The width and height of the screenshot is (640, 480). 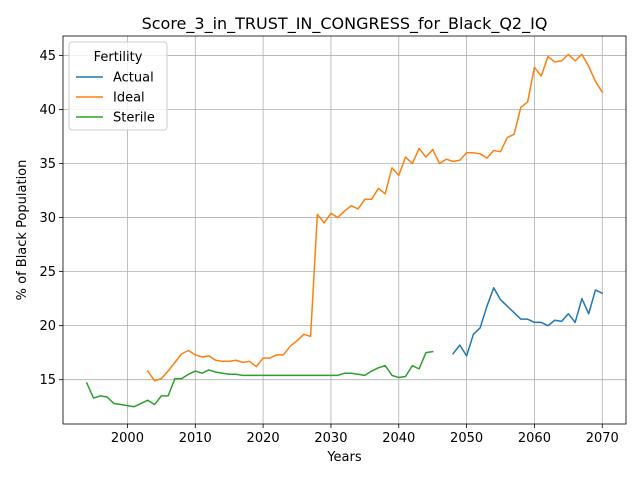 I want to click on legend-label-sterile: Sterile, so click(x=134, y=118).